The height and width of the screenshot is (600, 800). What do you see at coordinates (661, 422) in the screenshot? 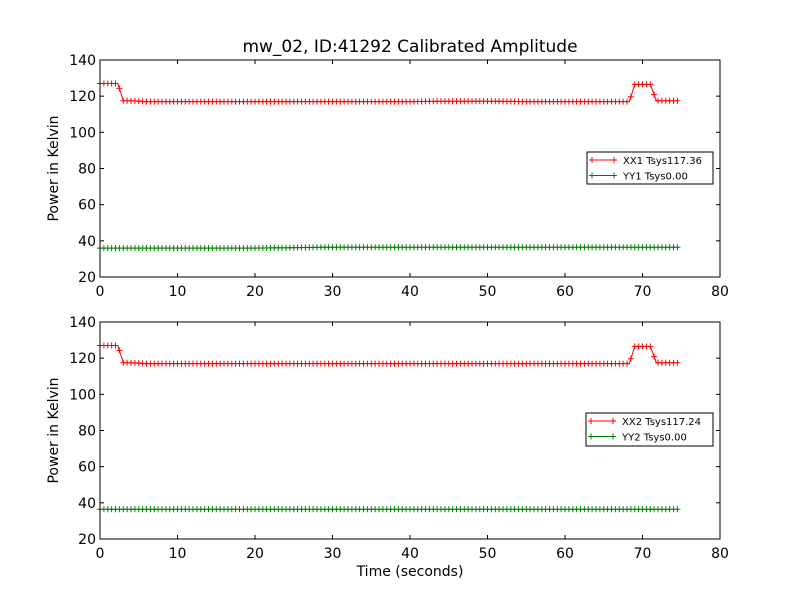
I see `legend-label: XX2 Tsys117.24` at bounding box center [661, 422].